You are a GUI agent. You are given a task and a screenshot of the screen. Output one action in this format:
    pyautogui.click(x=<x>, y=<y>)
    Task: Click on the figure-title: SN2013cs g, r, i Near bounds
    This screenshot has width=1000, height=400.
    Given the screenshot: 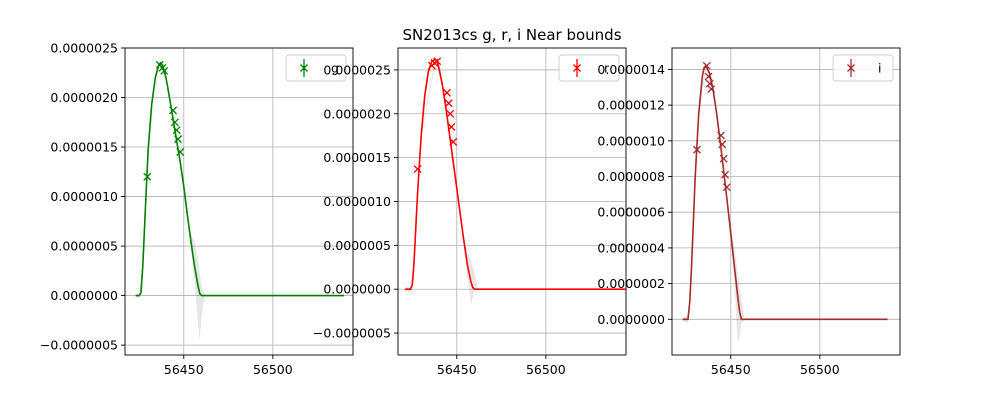 What is the action you would take?
    pyautogui.click(x=511, y=35)
    